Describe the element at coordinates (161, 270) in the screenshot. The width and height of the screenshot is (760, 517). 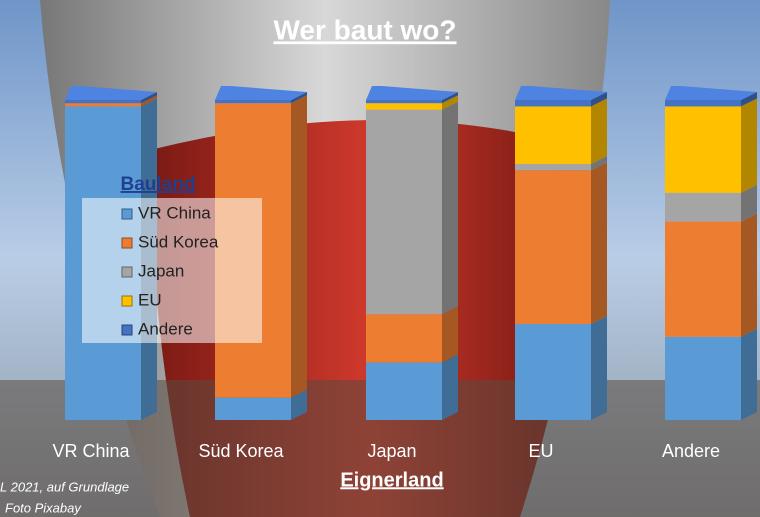
I see `legend-label: Japan` at that location.